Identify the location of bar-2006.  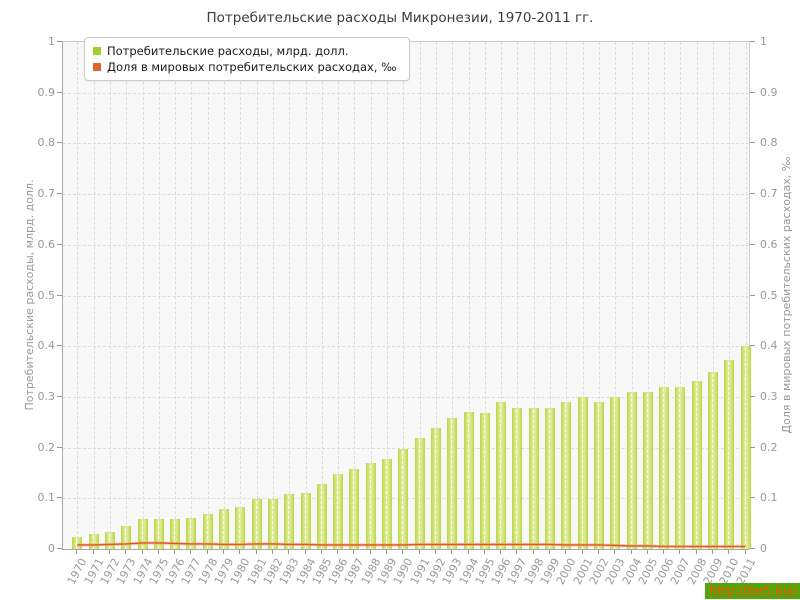
(664, 468).